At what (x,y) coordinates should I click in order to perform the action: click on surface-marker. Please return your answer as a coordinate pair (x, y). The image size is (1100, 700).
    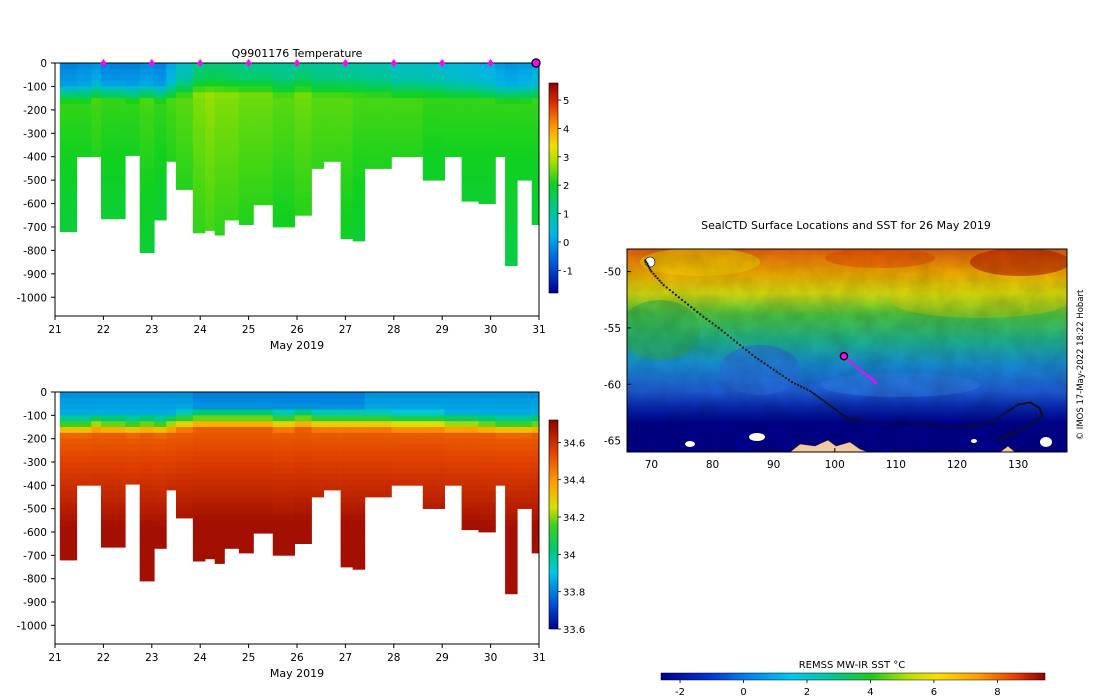
    Looking at the image, I should click on (442, 63).